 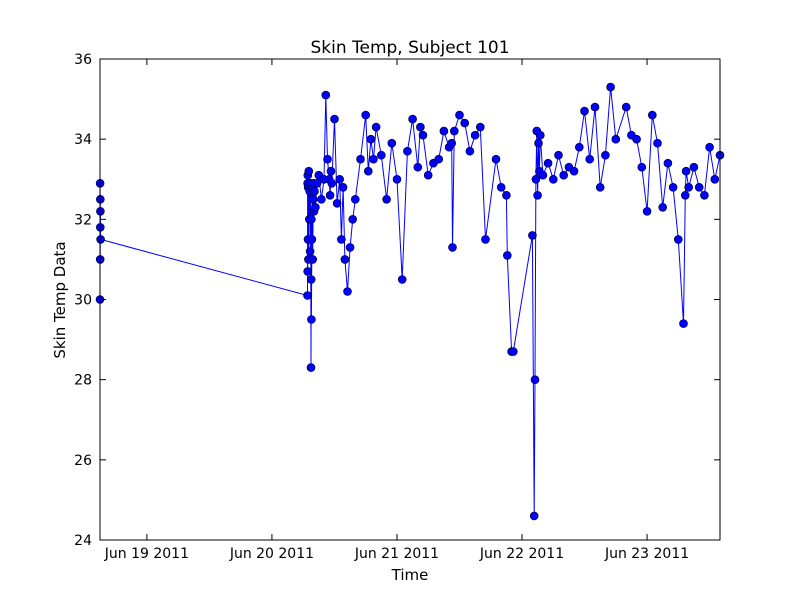 What do you see at coordinates (83, 461) in the screenshot?
I see `y-tick-label: 26` at bounding box center [83, 461].